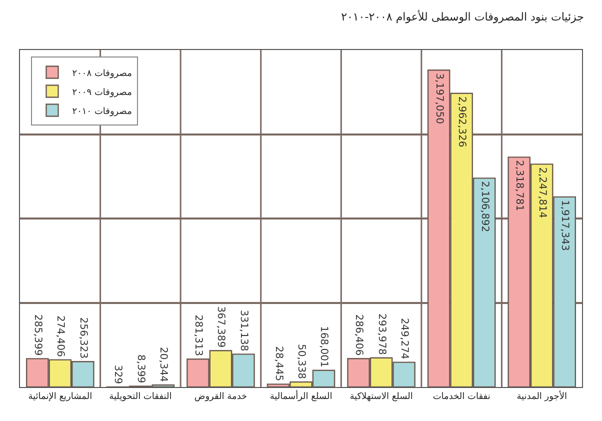  I want to click on legend-label: مصروفات ٢٠٠٨, so click(102, 73).